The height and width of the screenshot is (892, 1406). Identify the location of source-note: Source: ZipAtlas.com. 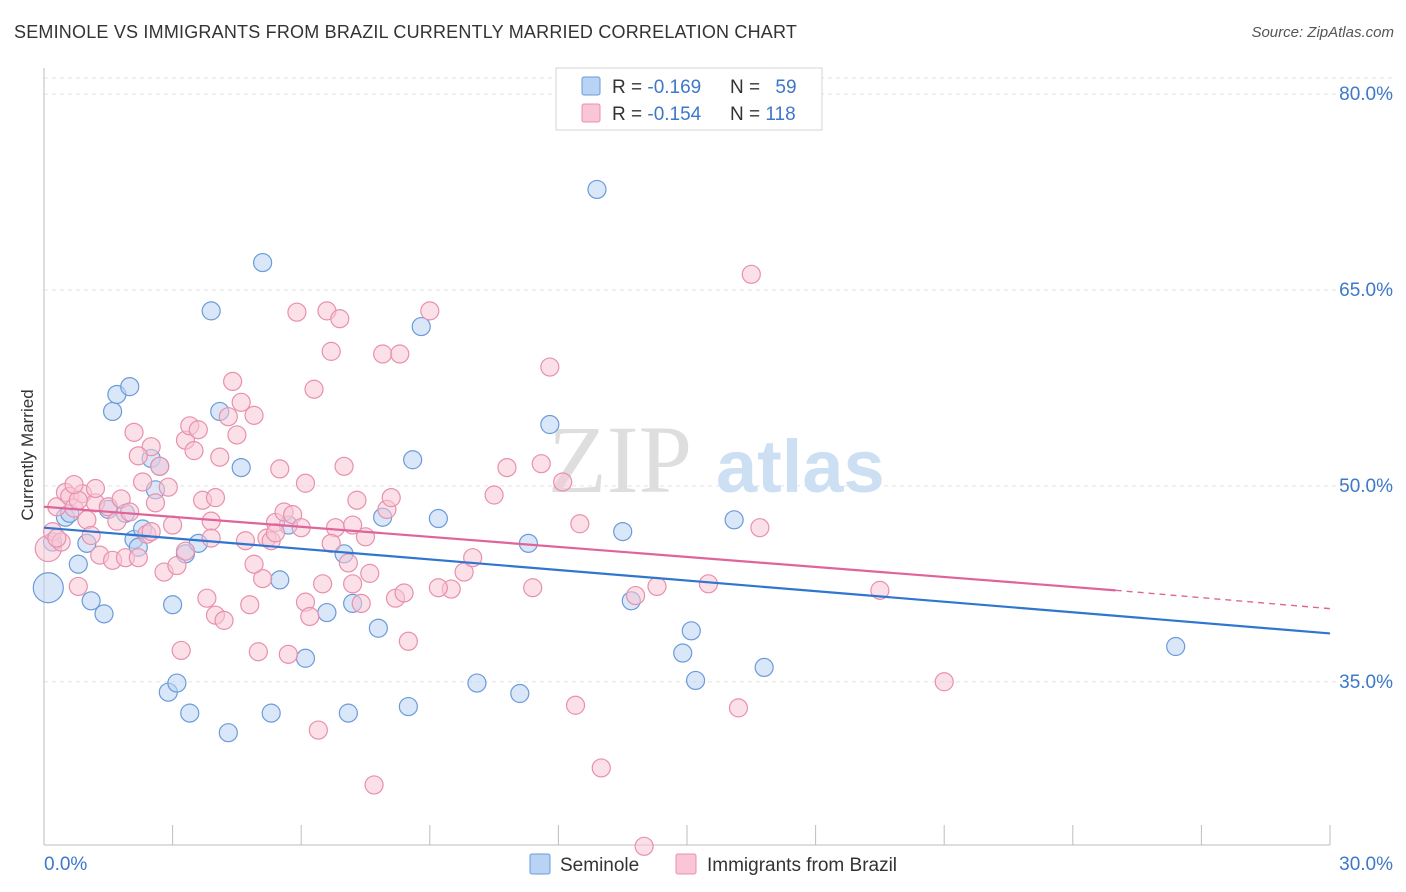
(1322, 32).